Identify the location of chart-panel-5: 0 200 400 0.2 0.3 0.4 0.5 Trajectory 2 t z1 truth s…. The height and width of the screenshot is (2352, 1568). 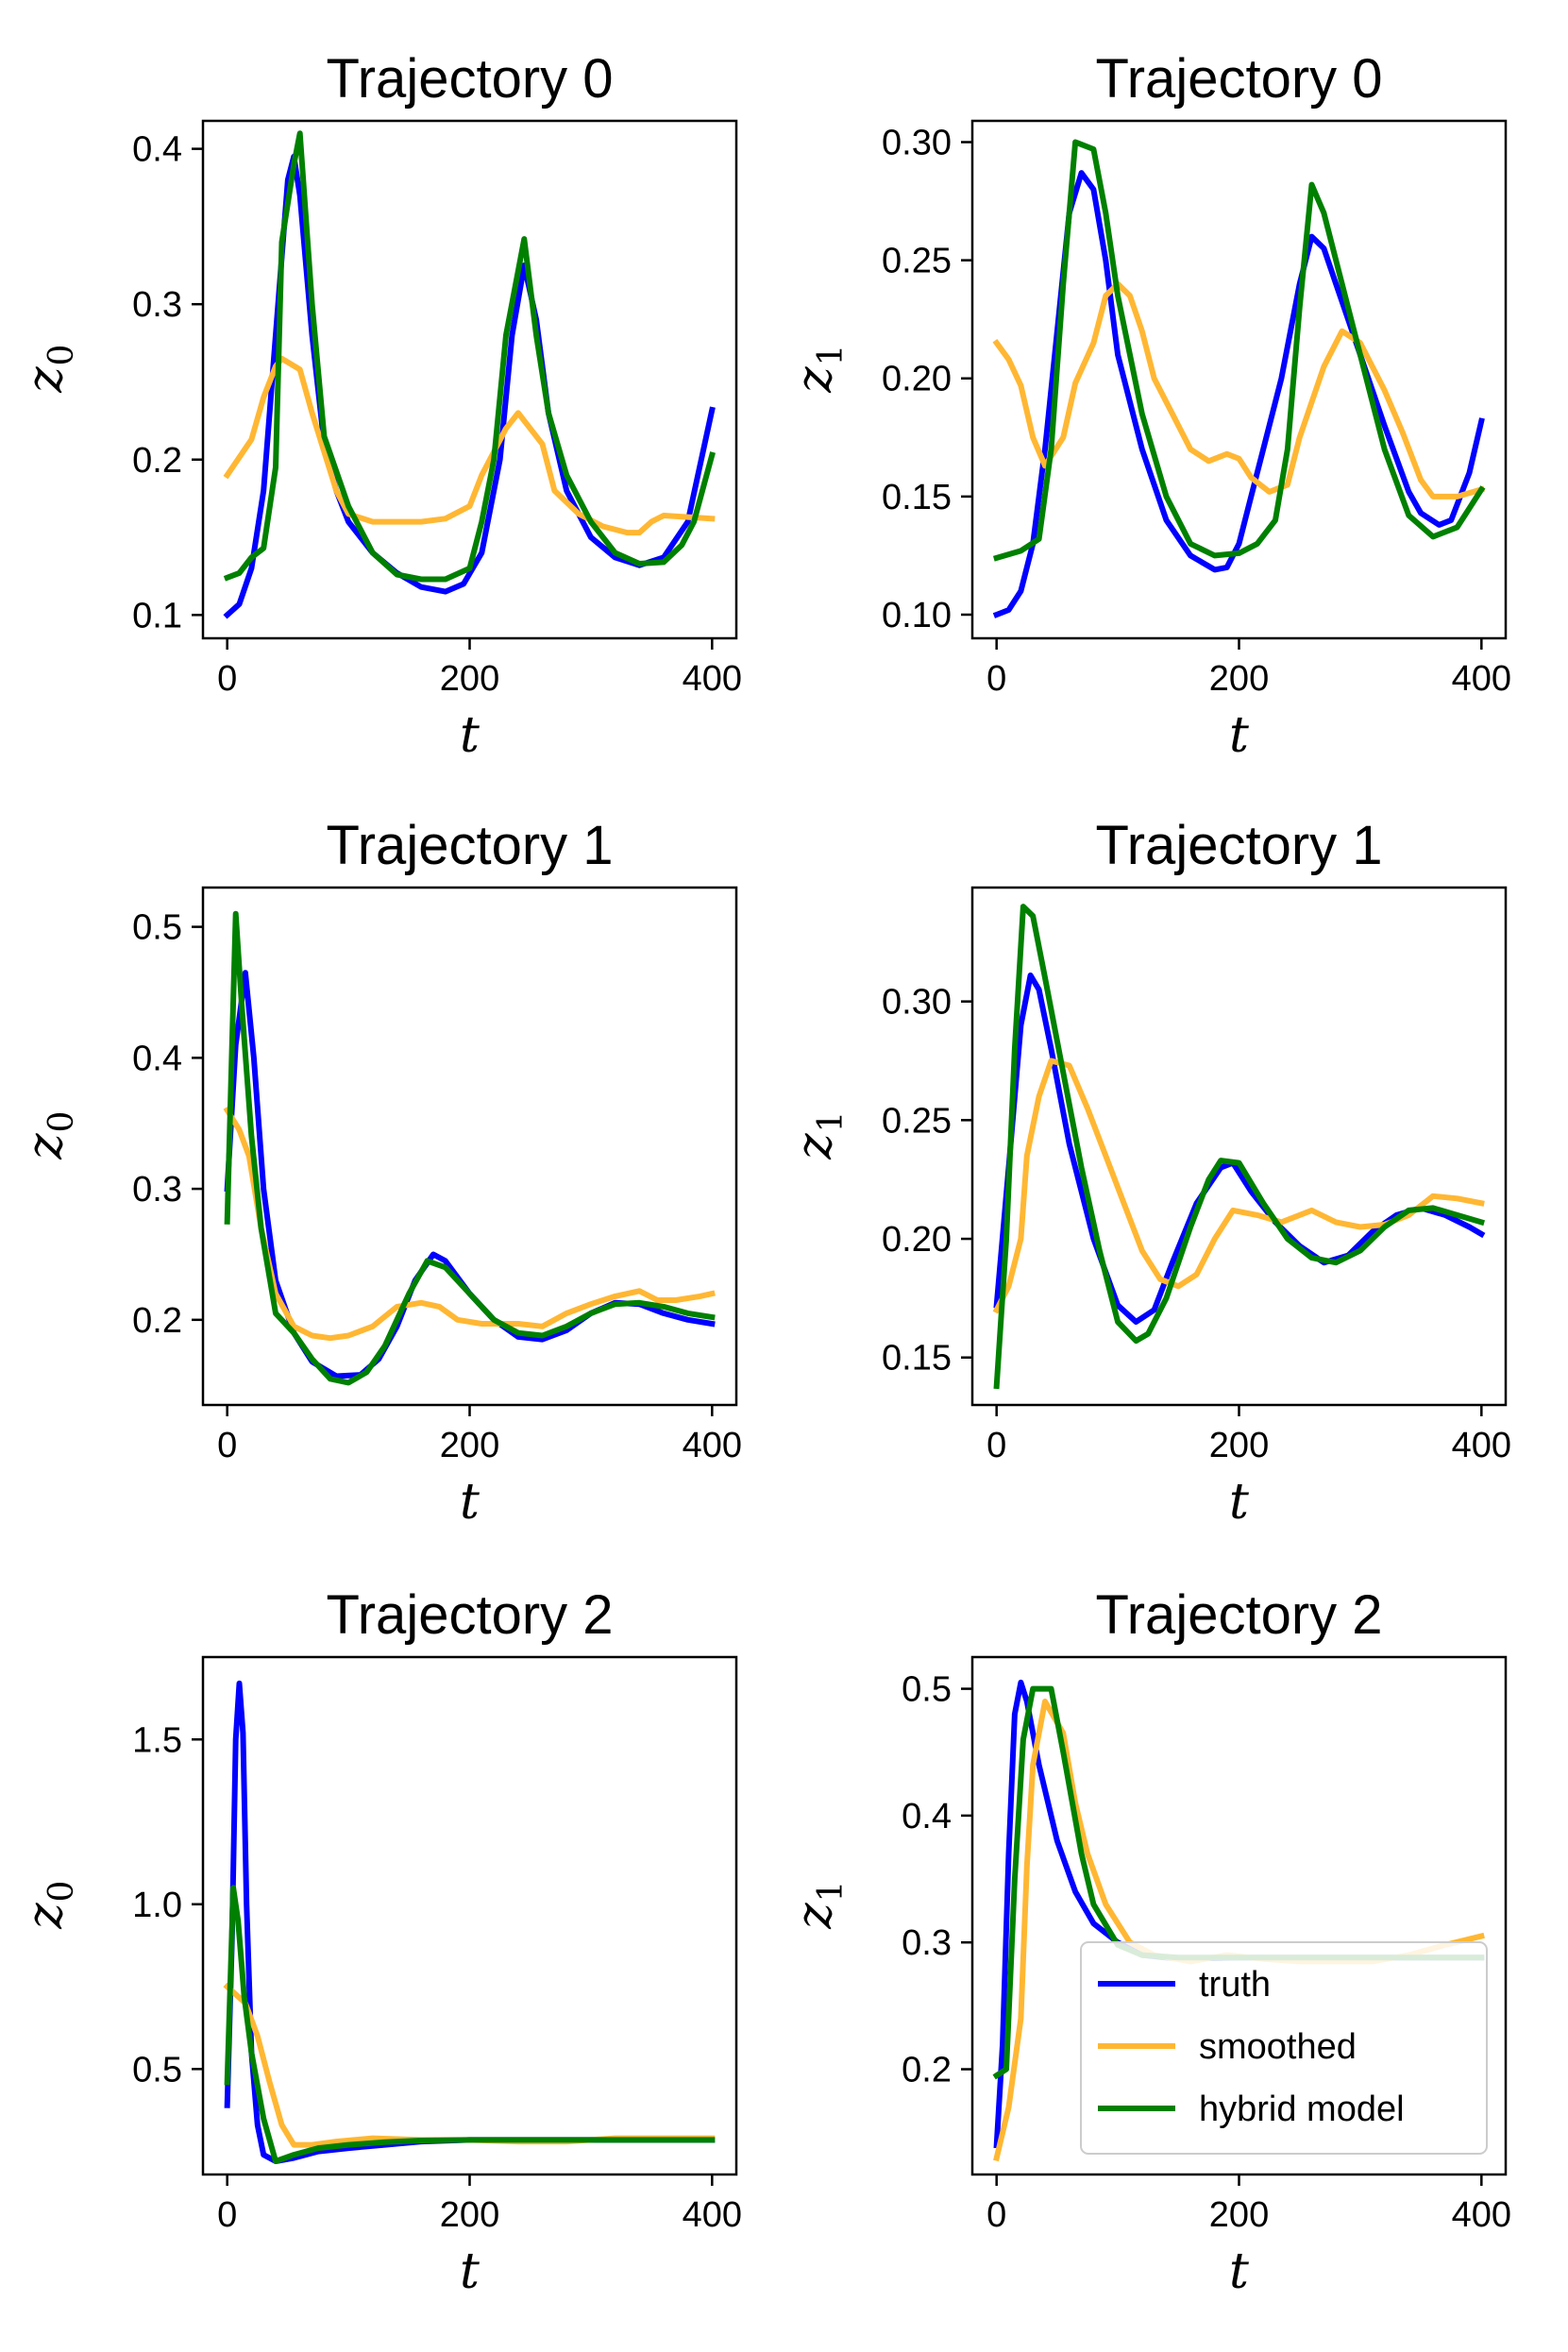
(1148, 1942).